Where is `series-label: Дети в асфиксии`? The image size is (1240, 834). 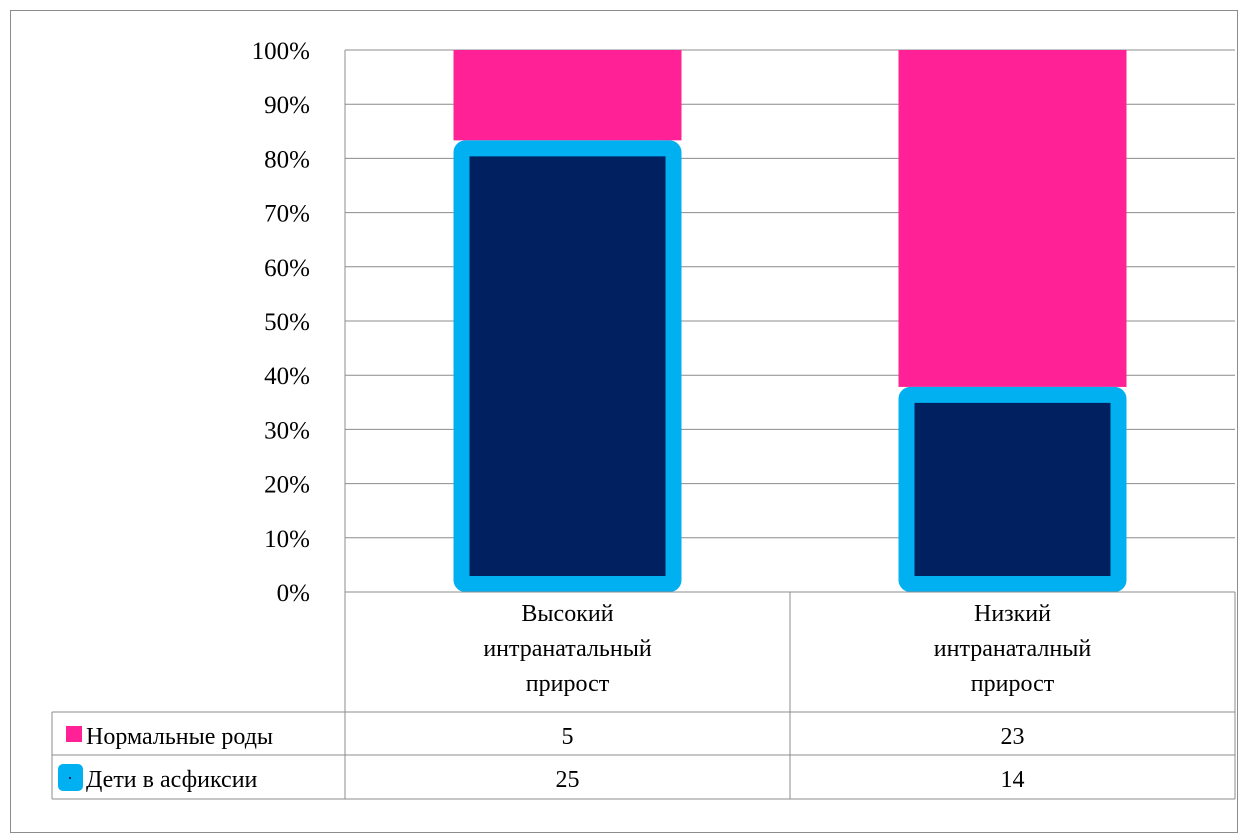
series-label: Дети в асфиксии is located at coordinates (172, 780).